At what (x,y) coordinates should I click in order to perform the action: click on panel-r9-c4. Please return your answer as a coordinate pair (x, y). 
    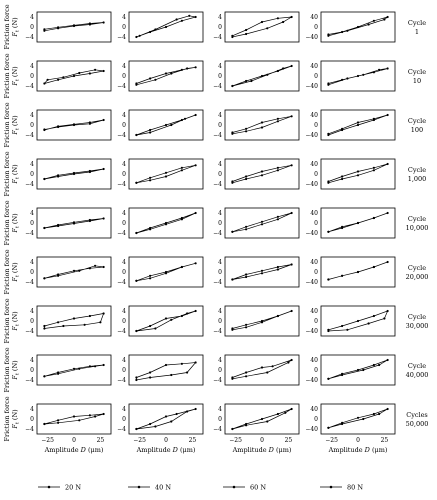
    Looking at the image, I should click on (358, 419).